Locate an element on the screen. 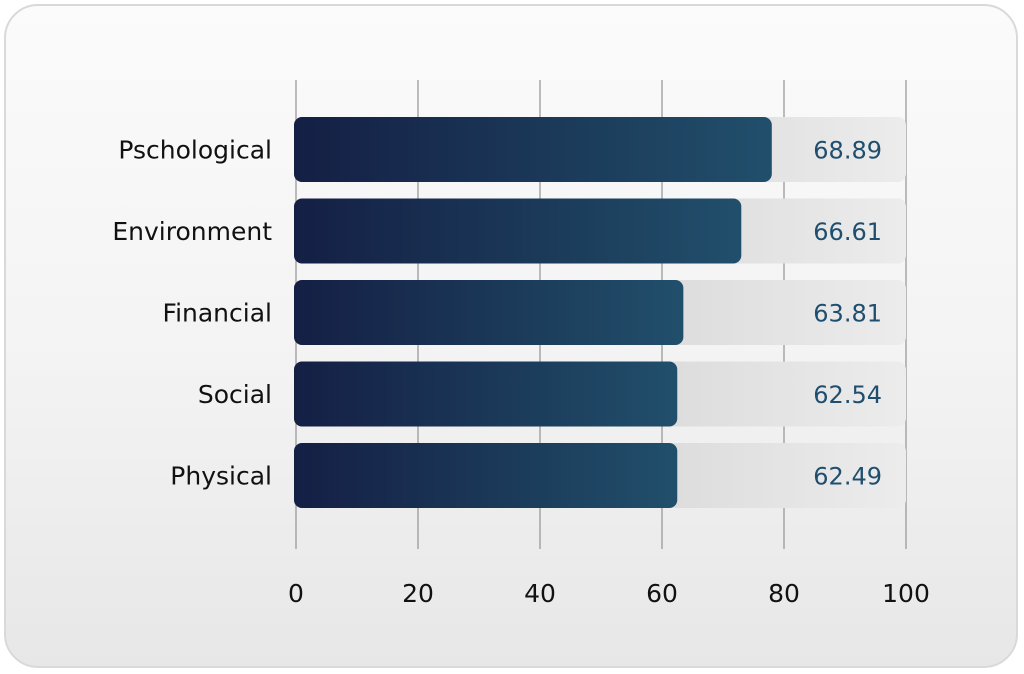 Image resolution: width=1024 pixels, height=674 pixels. bar-environment is located at coordinates (518, 231).